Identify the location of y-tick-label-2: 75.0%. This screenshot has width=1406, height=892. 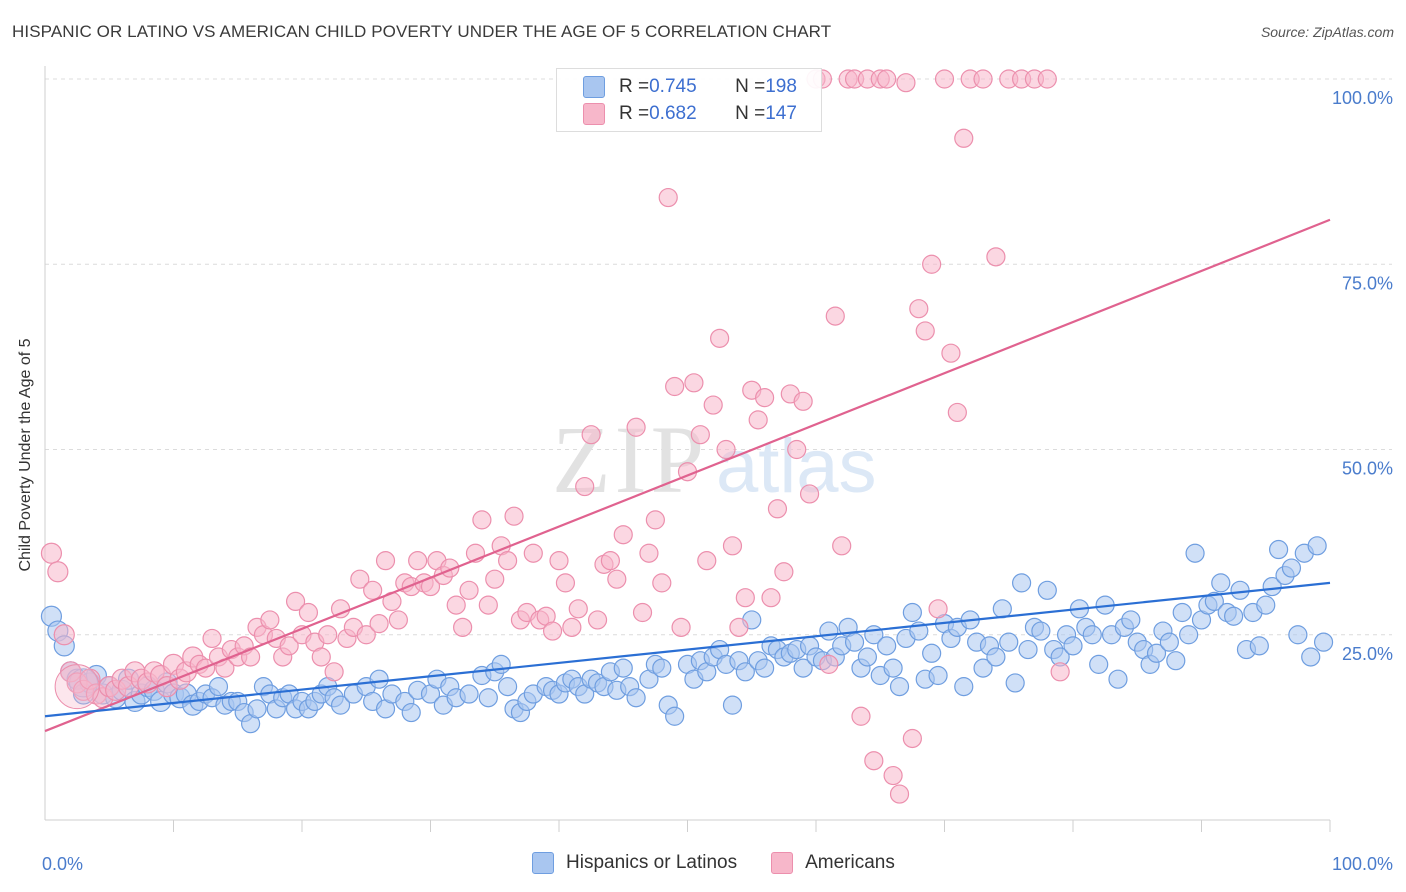
(1367, 283).